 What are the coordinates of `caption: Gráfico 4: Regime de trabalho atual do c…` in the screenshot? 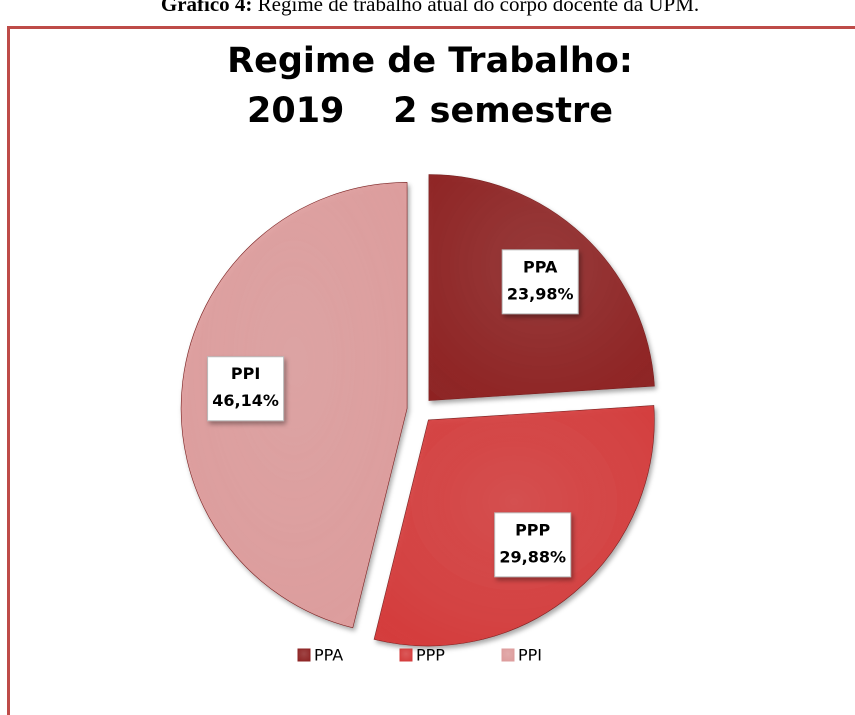 It's located at (430, 8).